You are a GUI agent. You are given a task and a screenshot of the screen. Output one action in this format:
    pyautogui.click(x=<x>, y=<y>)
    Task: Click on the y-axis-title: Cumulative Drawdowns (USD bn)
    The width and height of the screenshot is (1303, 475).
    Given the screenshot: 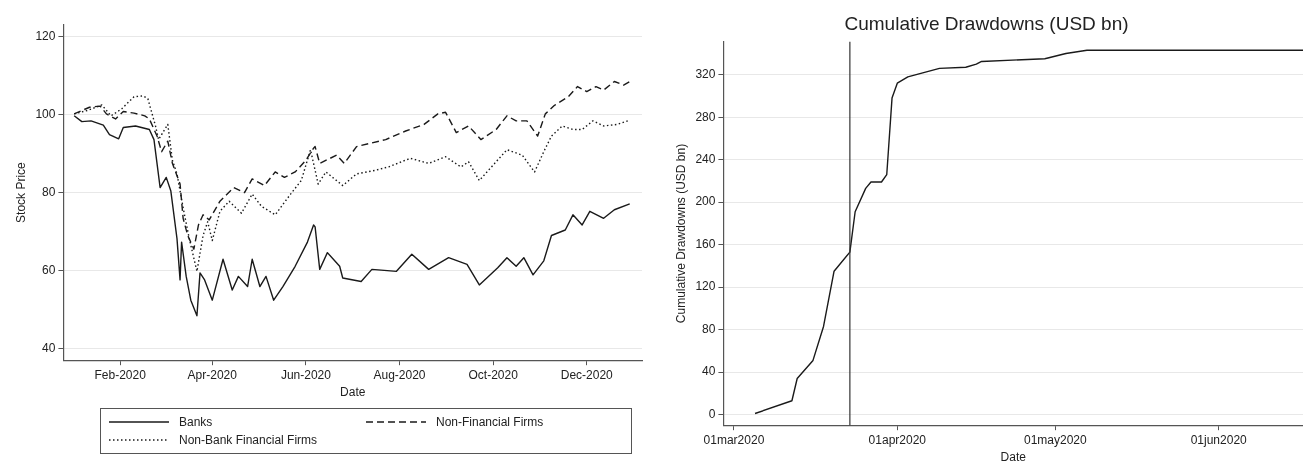 What is the action you would take?
    pyautogui.click(x=680, y=233)
    